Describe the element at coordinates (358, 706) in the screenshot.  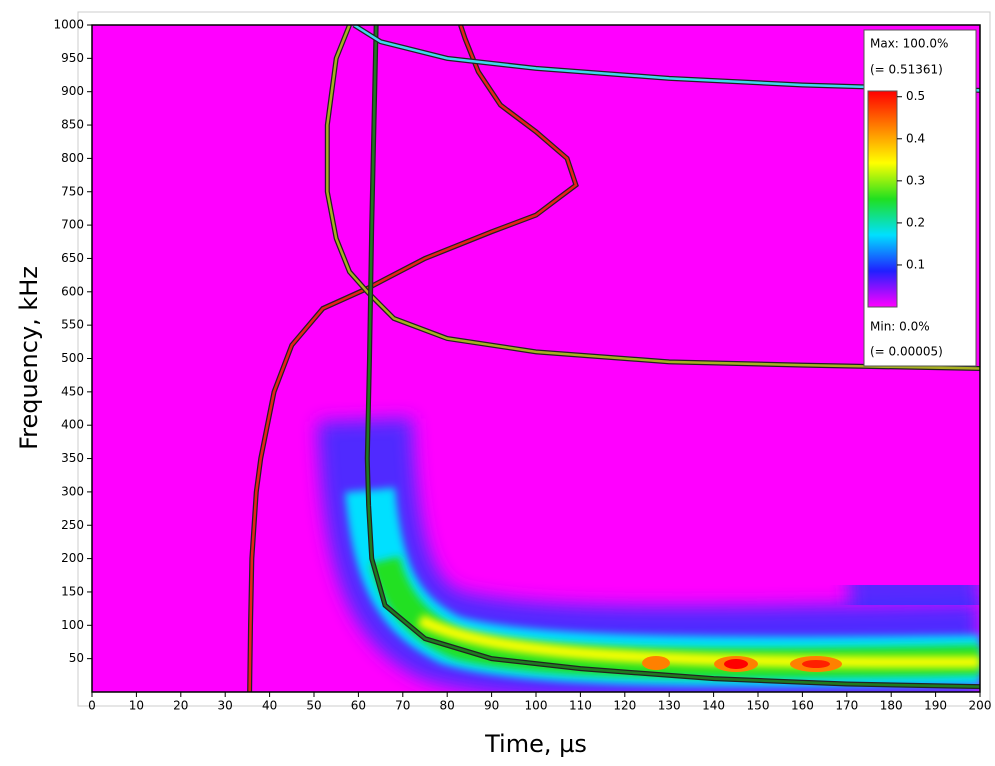
I see `x-tick-label: 60` at that location.